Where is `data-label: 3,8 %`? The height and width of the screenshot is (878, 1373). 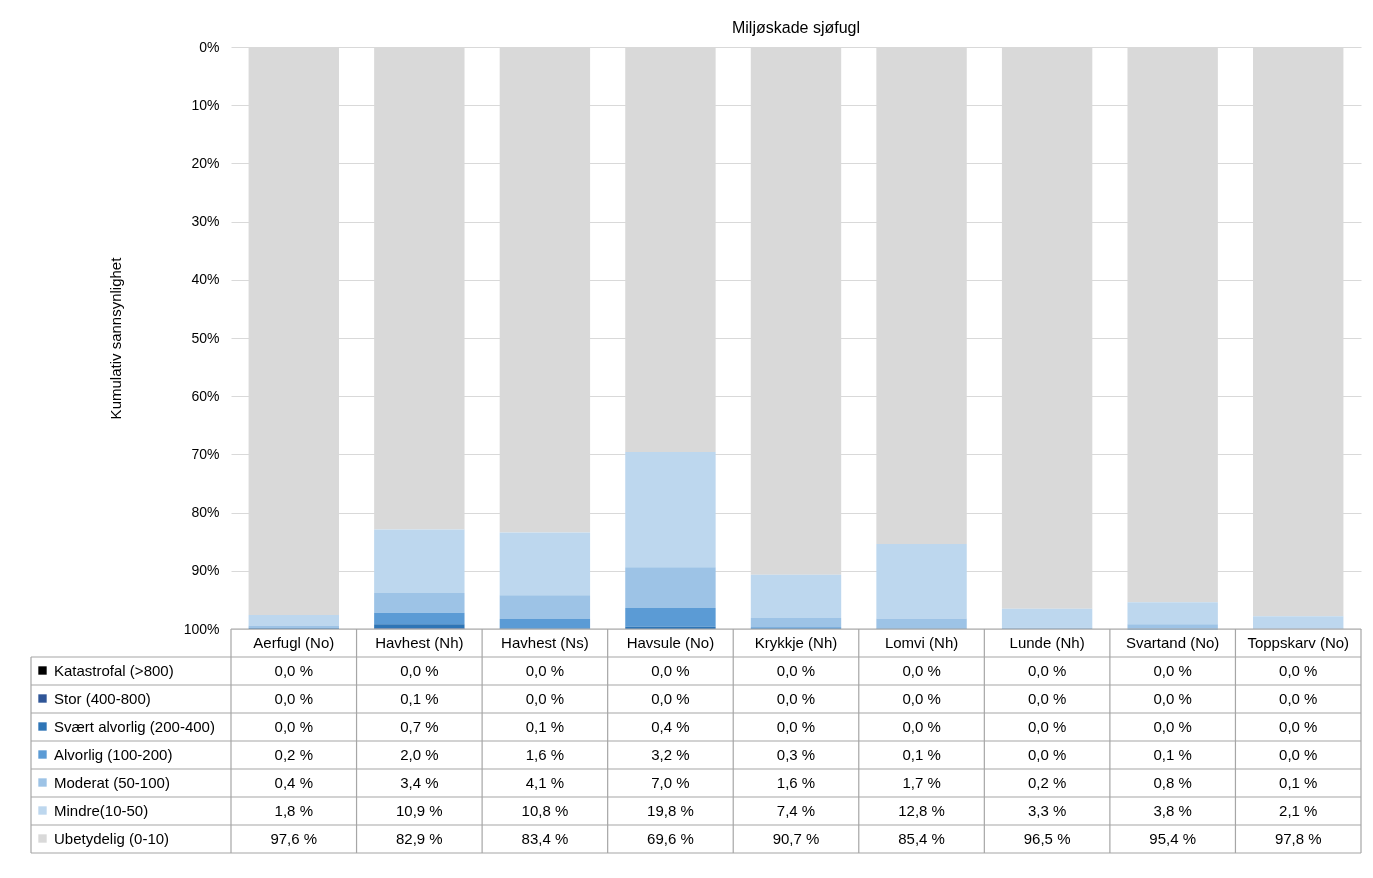 data-label: 3,8 % is located at coordinates (1172, 810).